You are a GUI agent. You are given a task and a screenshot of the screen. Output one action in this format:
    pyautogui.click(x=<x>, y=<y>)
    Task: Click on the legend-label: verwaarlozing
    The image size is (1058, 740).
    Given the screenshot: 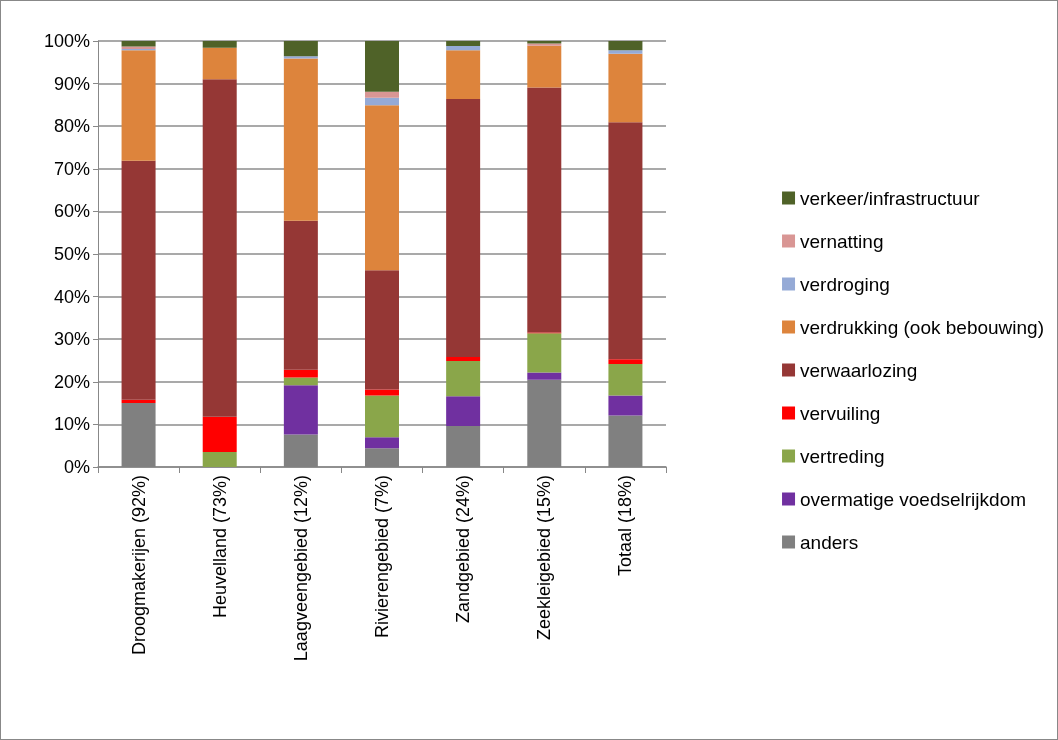 What is the action you would take?
    pyautogui.click(x=859, y=370)
    